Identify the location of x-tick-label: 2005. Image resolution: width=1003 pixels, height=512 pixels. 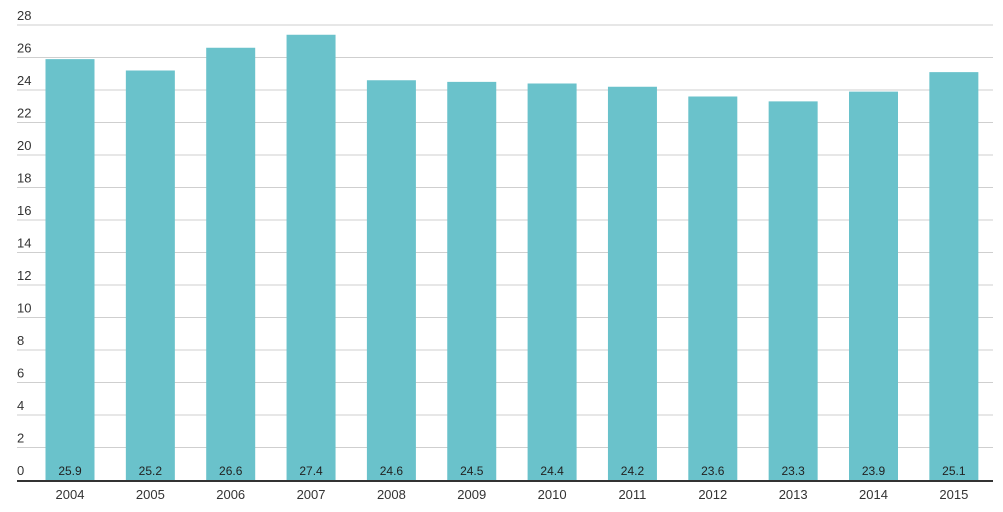
(150, 494).